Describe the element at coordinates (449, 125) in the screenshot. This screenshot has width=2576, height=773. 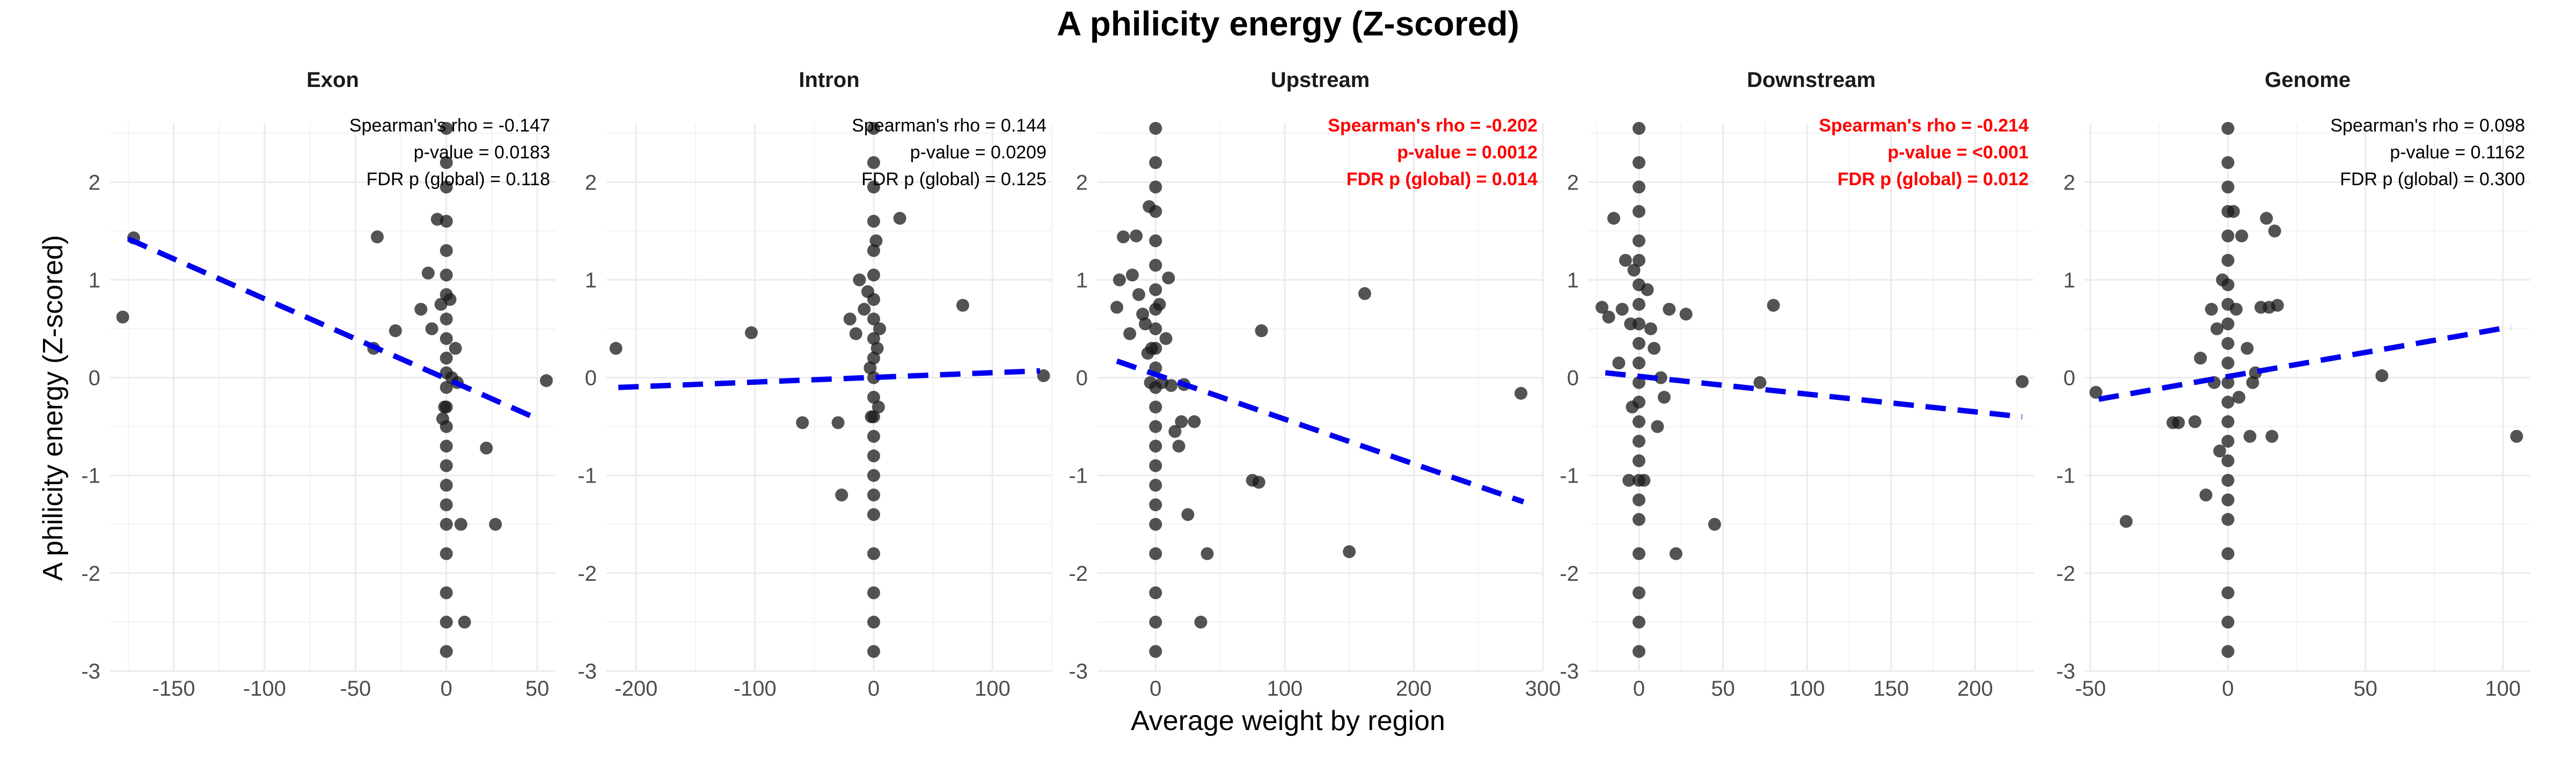
I see `stat-annotation: Spearman's rho = -0.147` at that location.